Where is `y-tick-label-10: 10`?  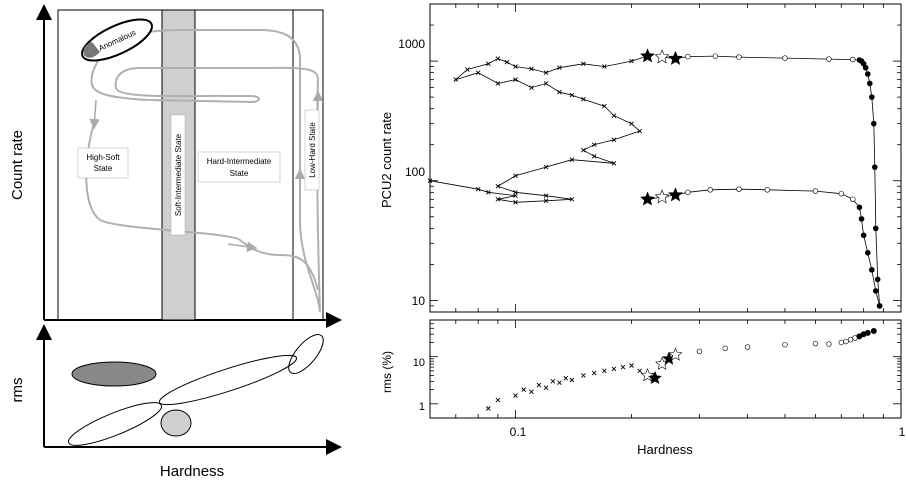
y-tick-label-10: 10 is located at coordinates (419, 301).